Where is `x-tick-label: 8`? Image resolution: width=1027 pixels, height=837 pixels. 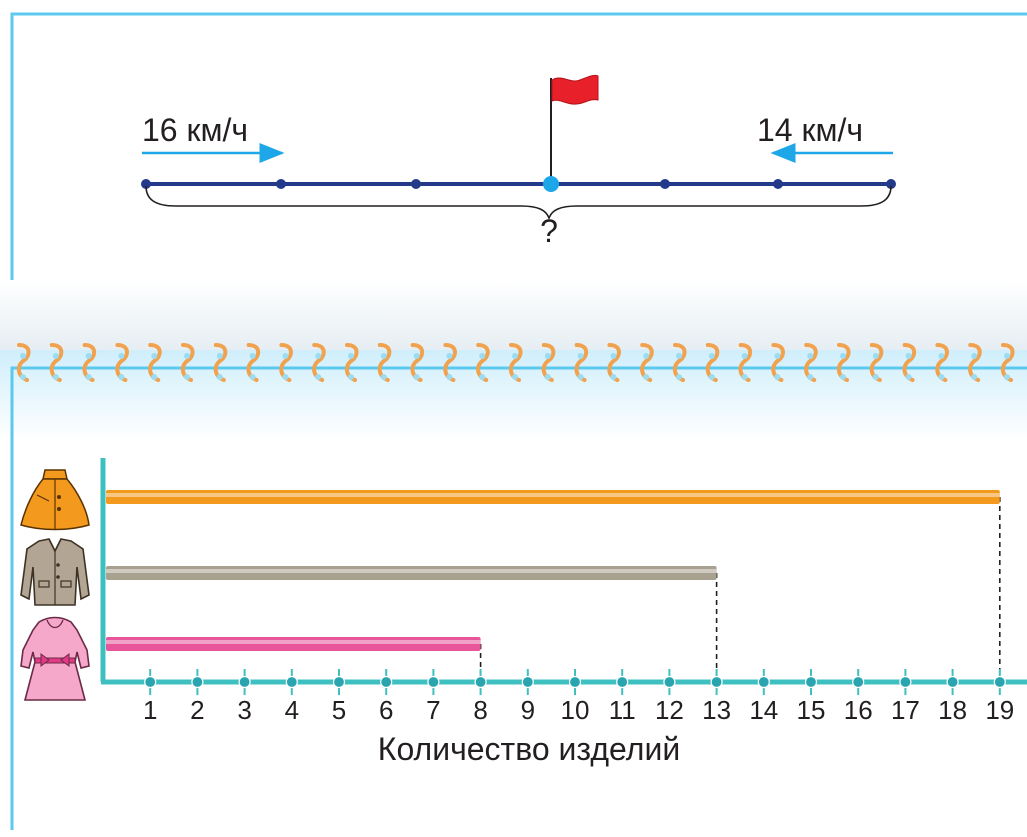
x-tick-label: 8 is located at coordinates (480, 710).